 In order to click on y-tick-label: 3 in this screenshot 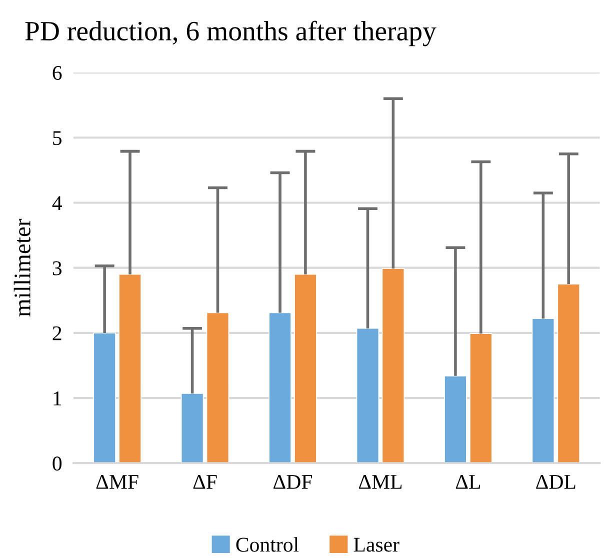, I will do `click(57, 268)`.